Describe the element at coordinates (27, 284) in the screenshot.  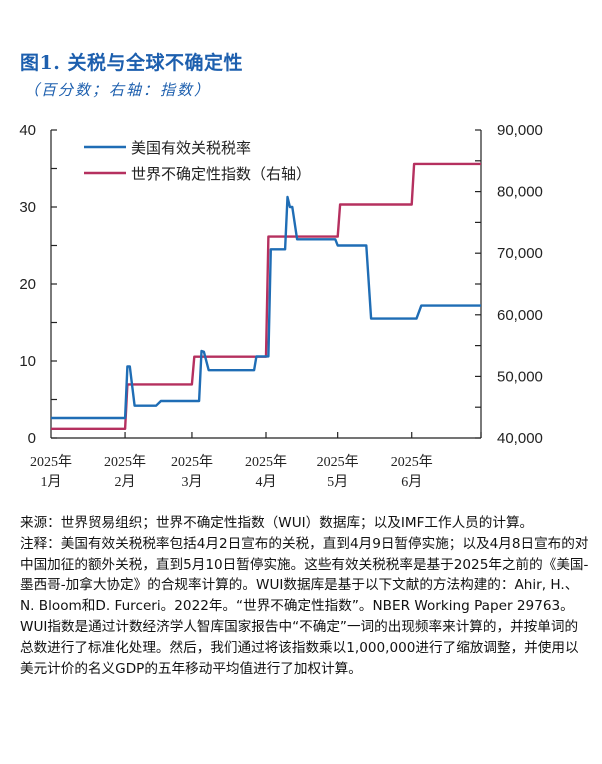
I see `left-tick-label: 20` at that location.